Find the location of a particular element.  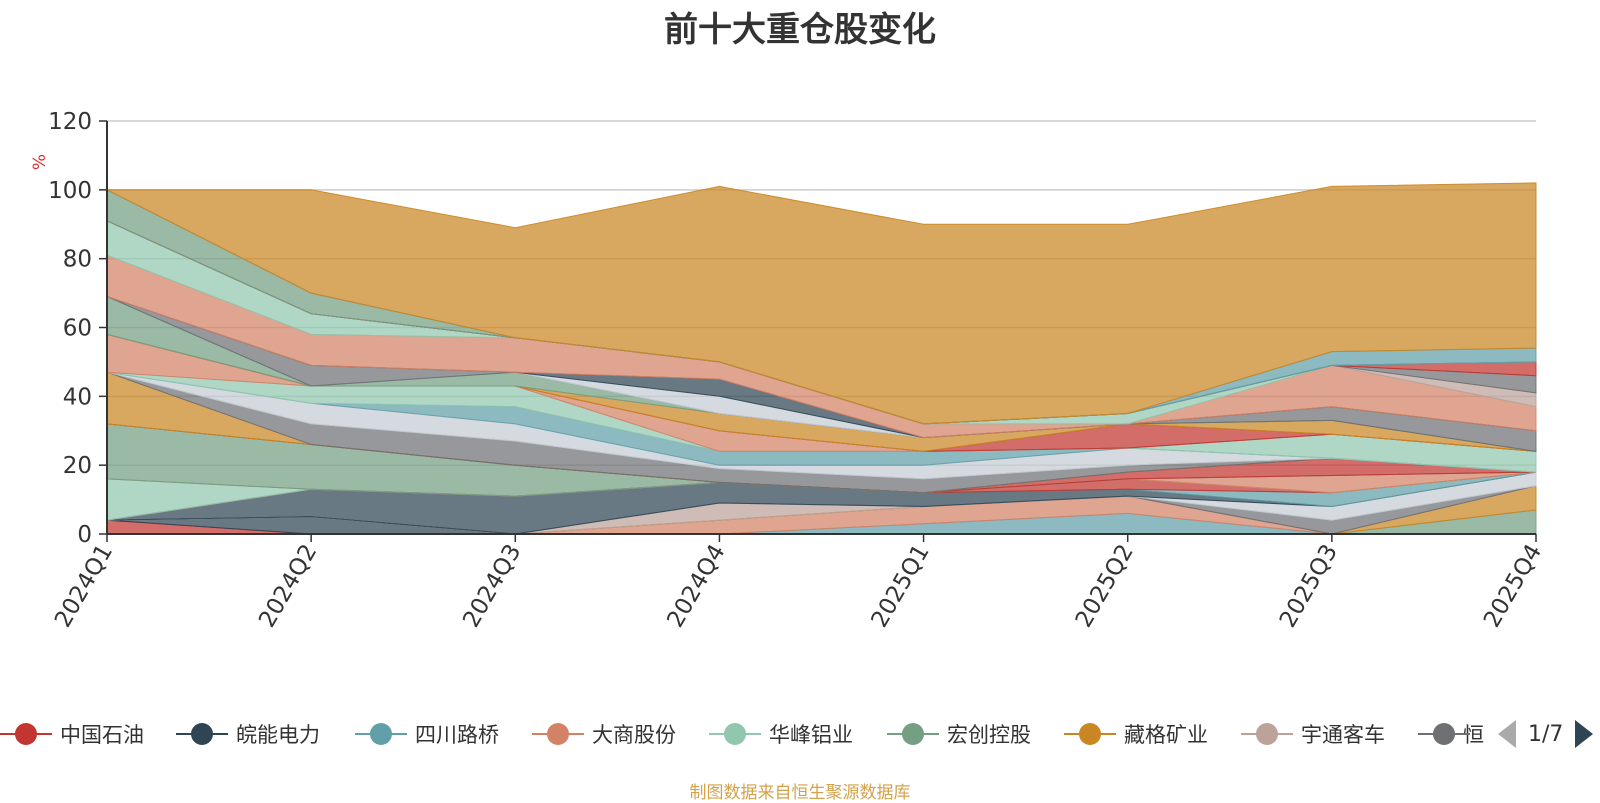

legend-item: 宏创控股 is located at coordinates (959, 734).